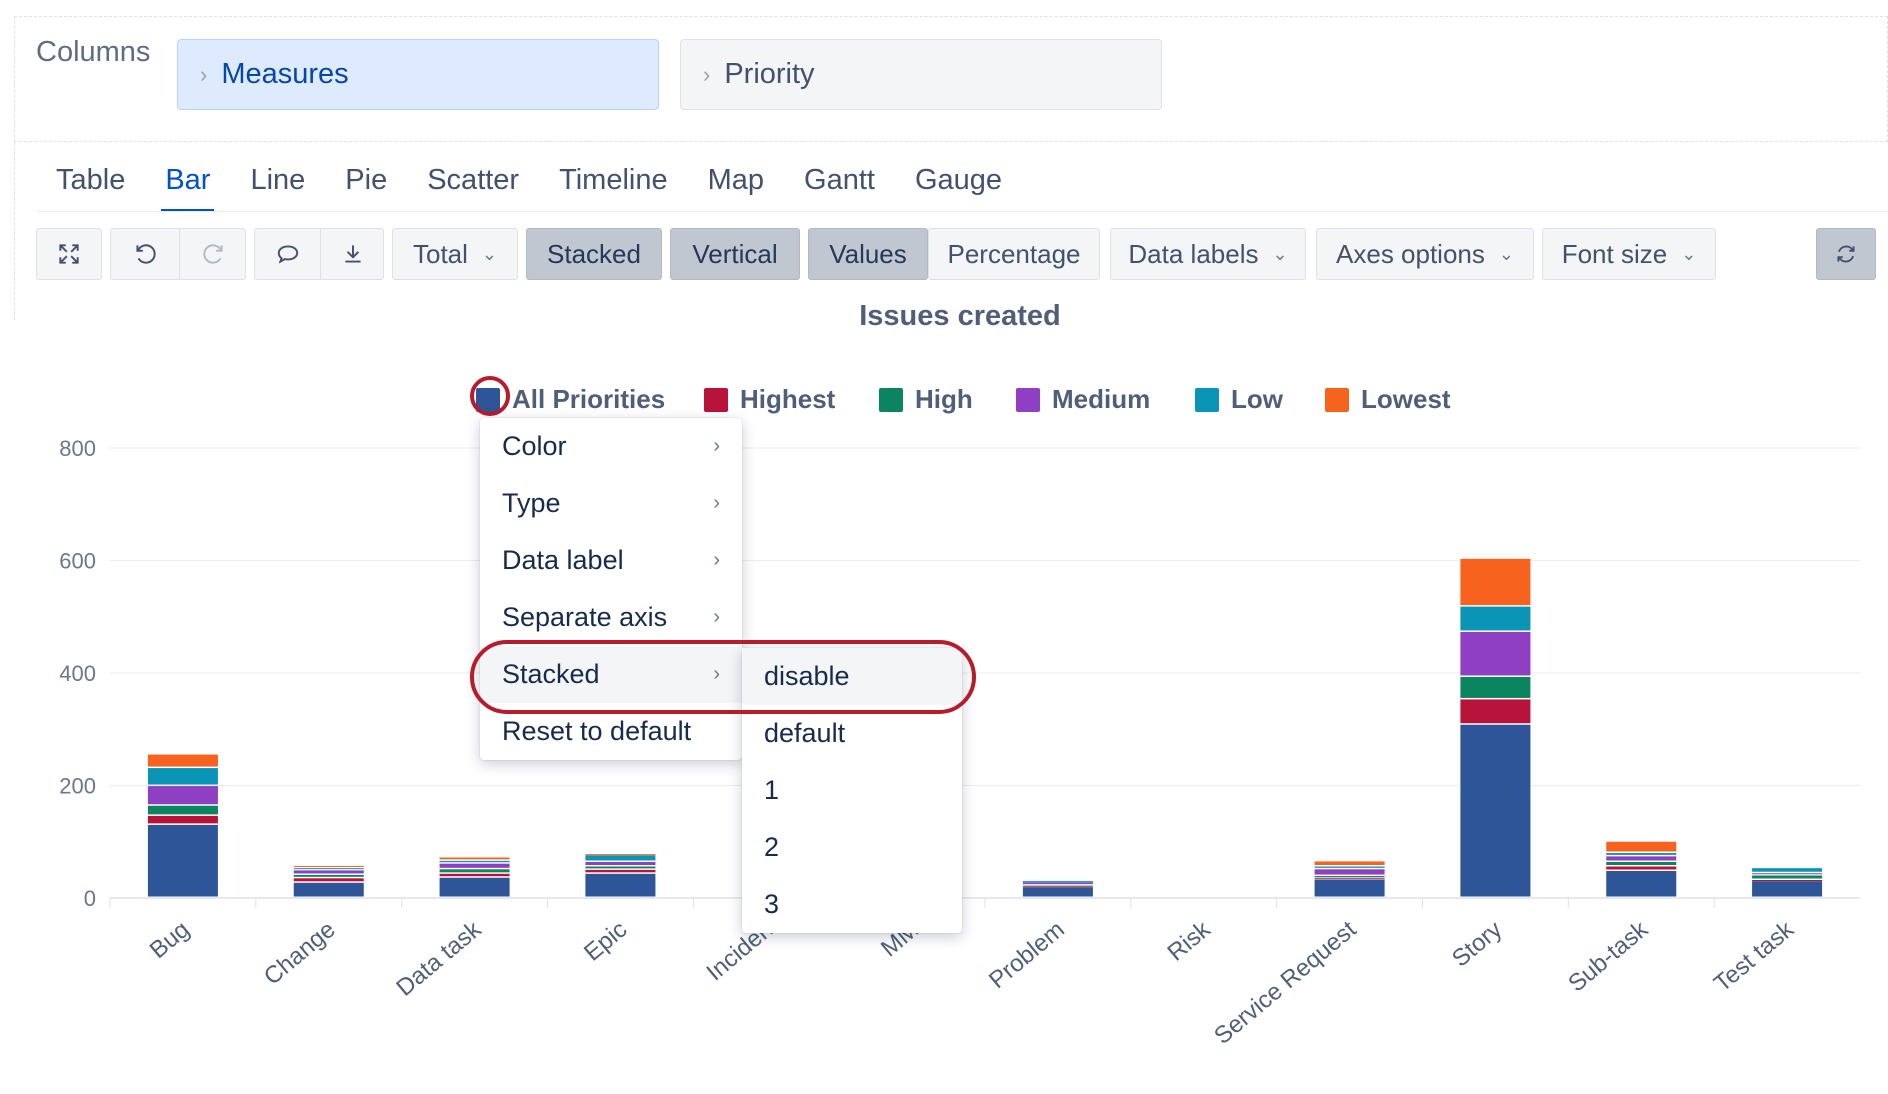 Image resolution: width=1888 pixels, height=1094 pixels. What do you see at coordinates (170, 940) in the screenshot?
I see `x-tick-label: Bug` at bounding box center [170, 940].